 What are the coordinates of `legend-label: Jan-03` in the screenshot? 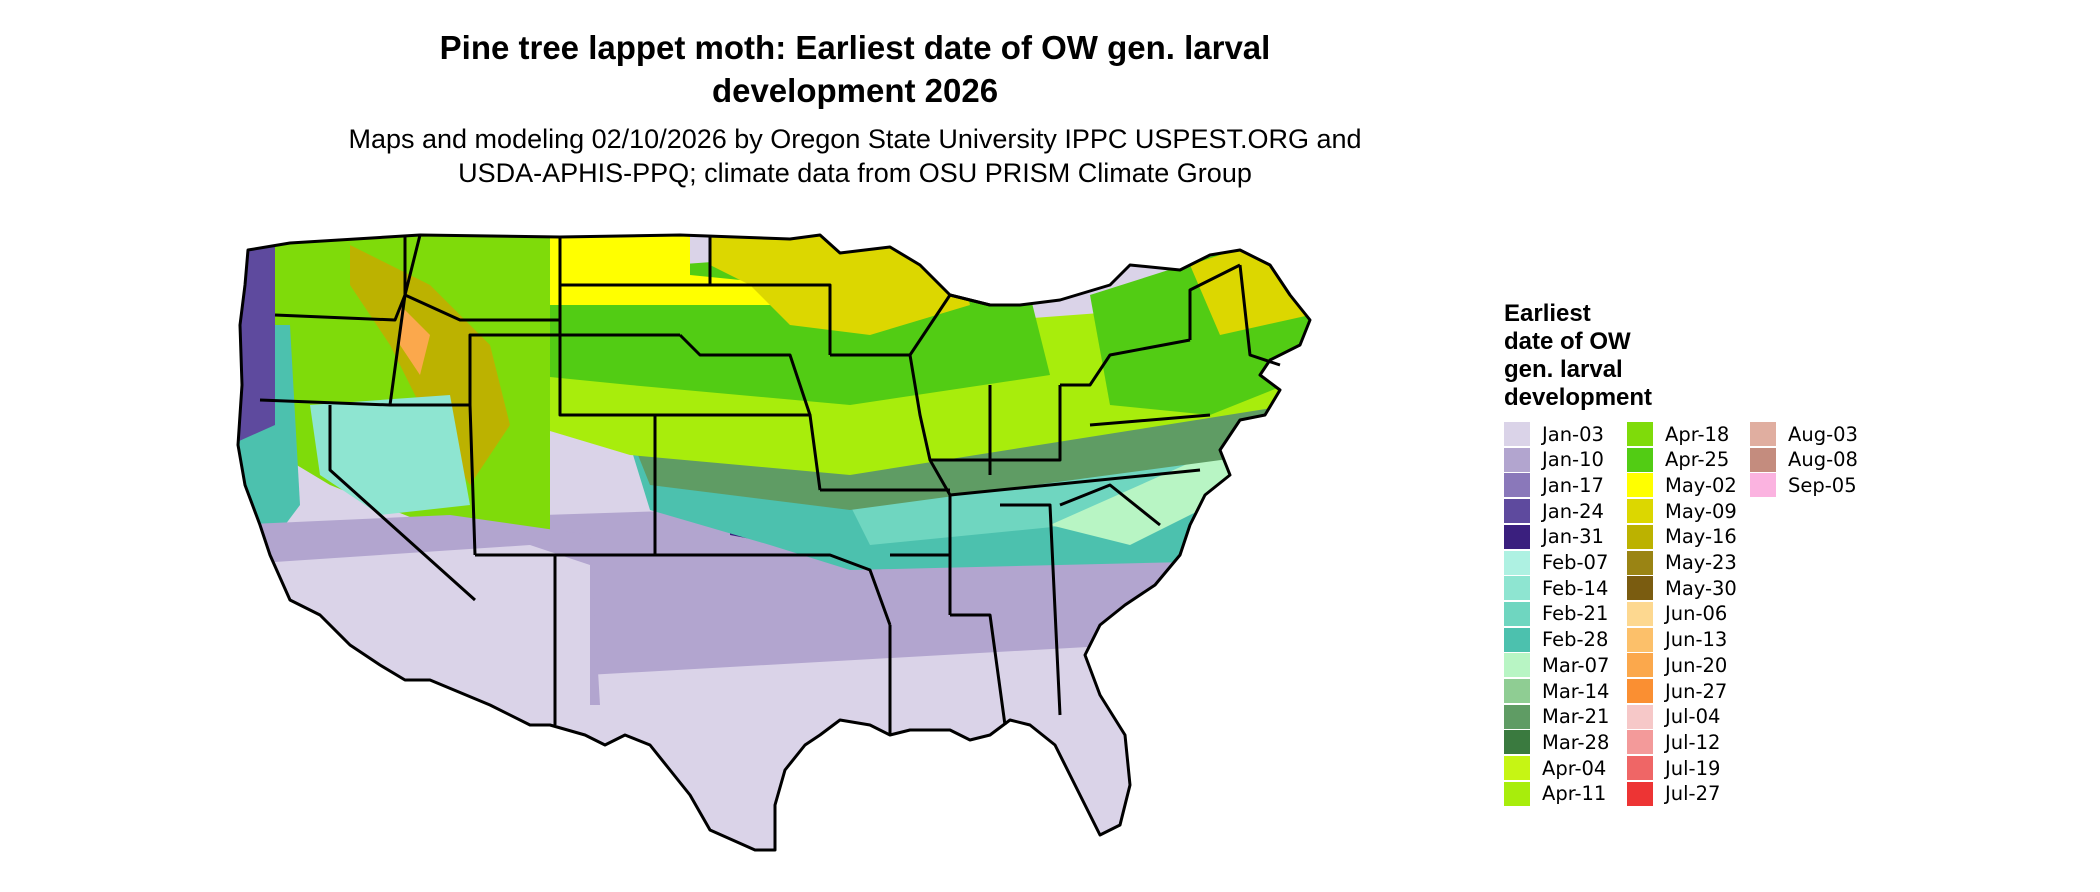 It's located at (1573, 434).